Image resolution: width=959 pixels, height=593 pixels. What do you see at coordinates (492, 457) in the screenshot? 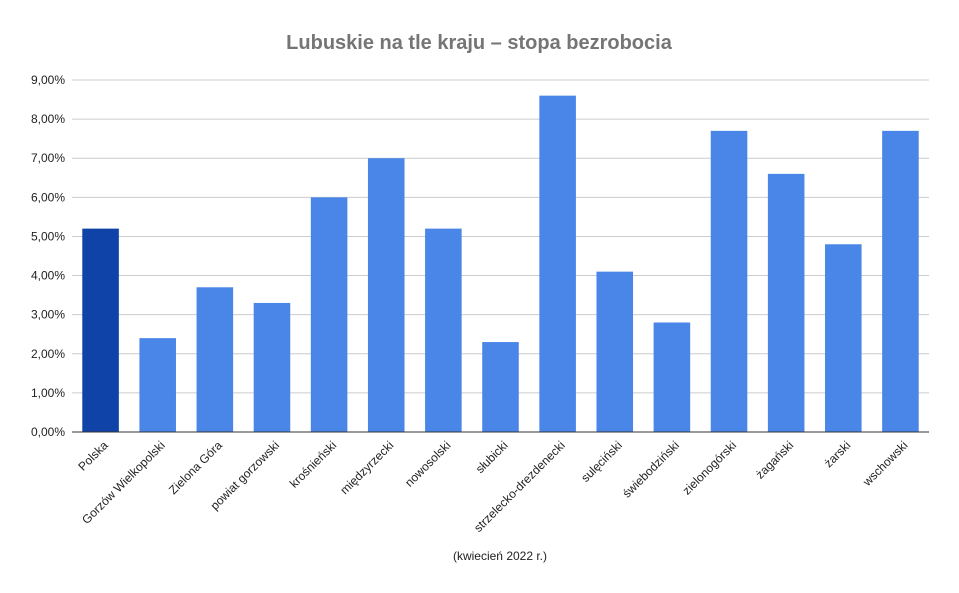
I see `x-tick-label: słubicki` at bounding box center [492, 457].